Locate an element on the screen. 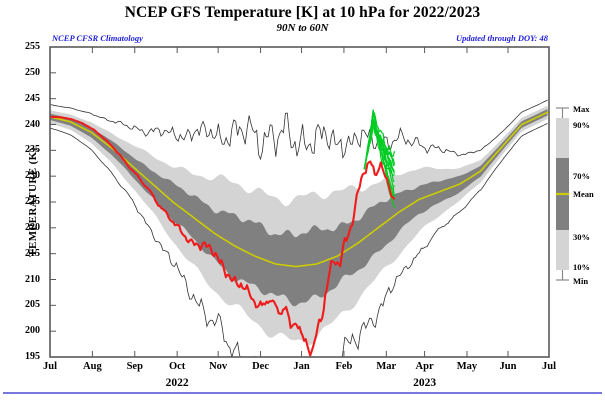 The height and width of the screenshot is (400, 605). footer-rule is located at coordinates (302, 393).